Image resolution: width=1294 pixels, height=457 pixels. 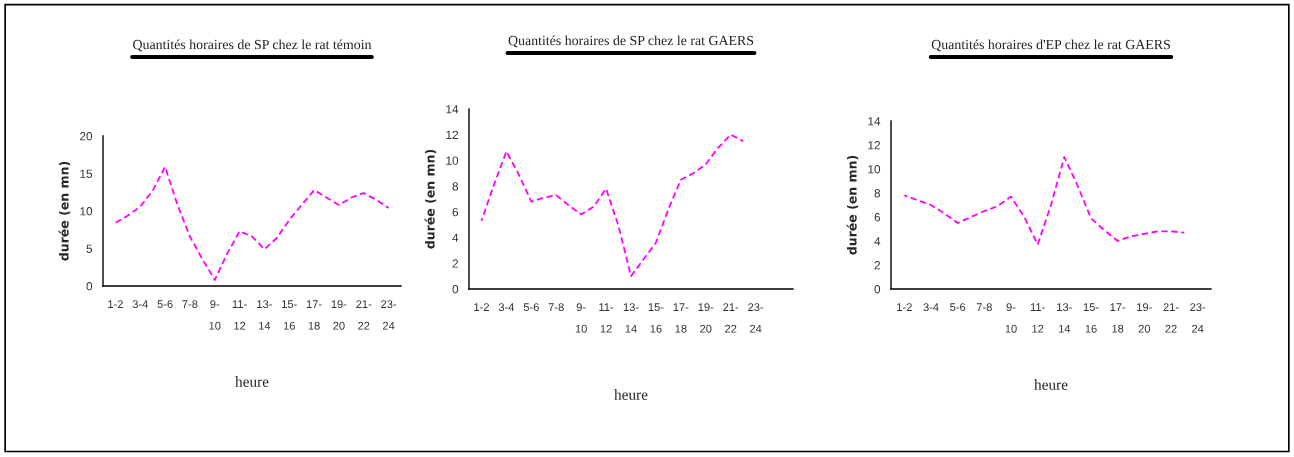 I want to click on chart-title: Quantités horaires de SP chez le rat GAERS, so click(x=631, y=41).